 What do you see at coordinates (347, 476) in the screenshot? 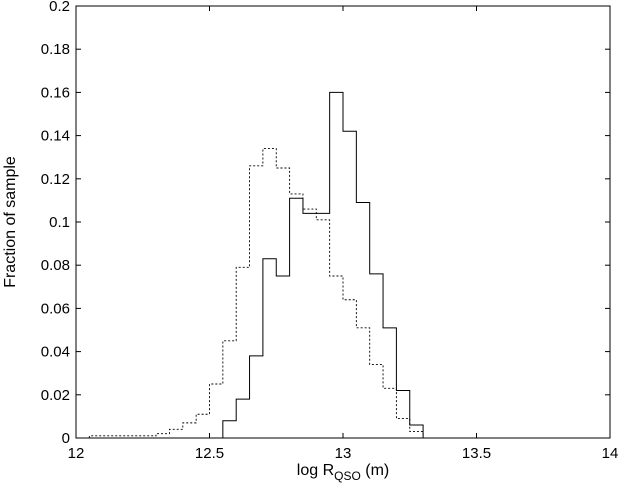
I see `x-axis-label-subscript: QSO` at bounding box center [347, 476].